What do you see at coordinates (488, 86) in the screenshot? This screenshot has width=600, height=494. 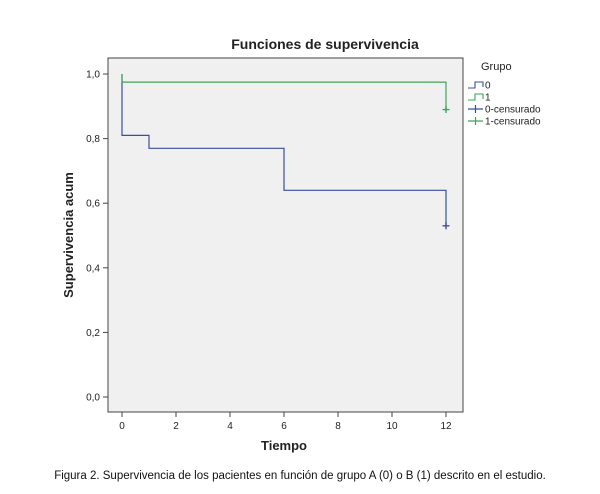 I see `legend-label: 0` at bounding box center [488, 86].